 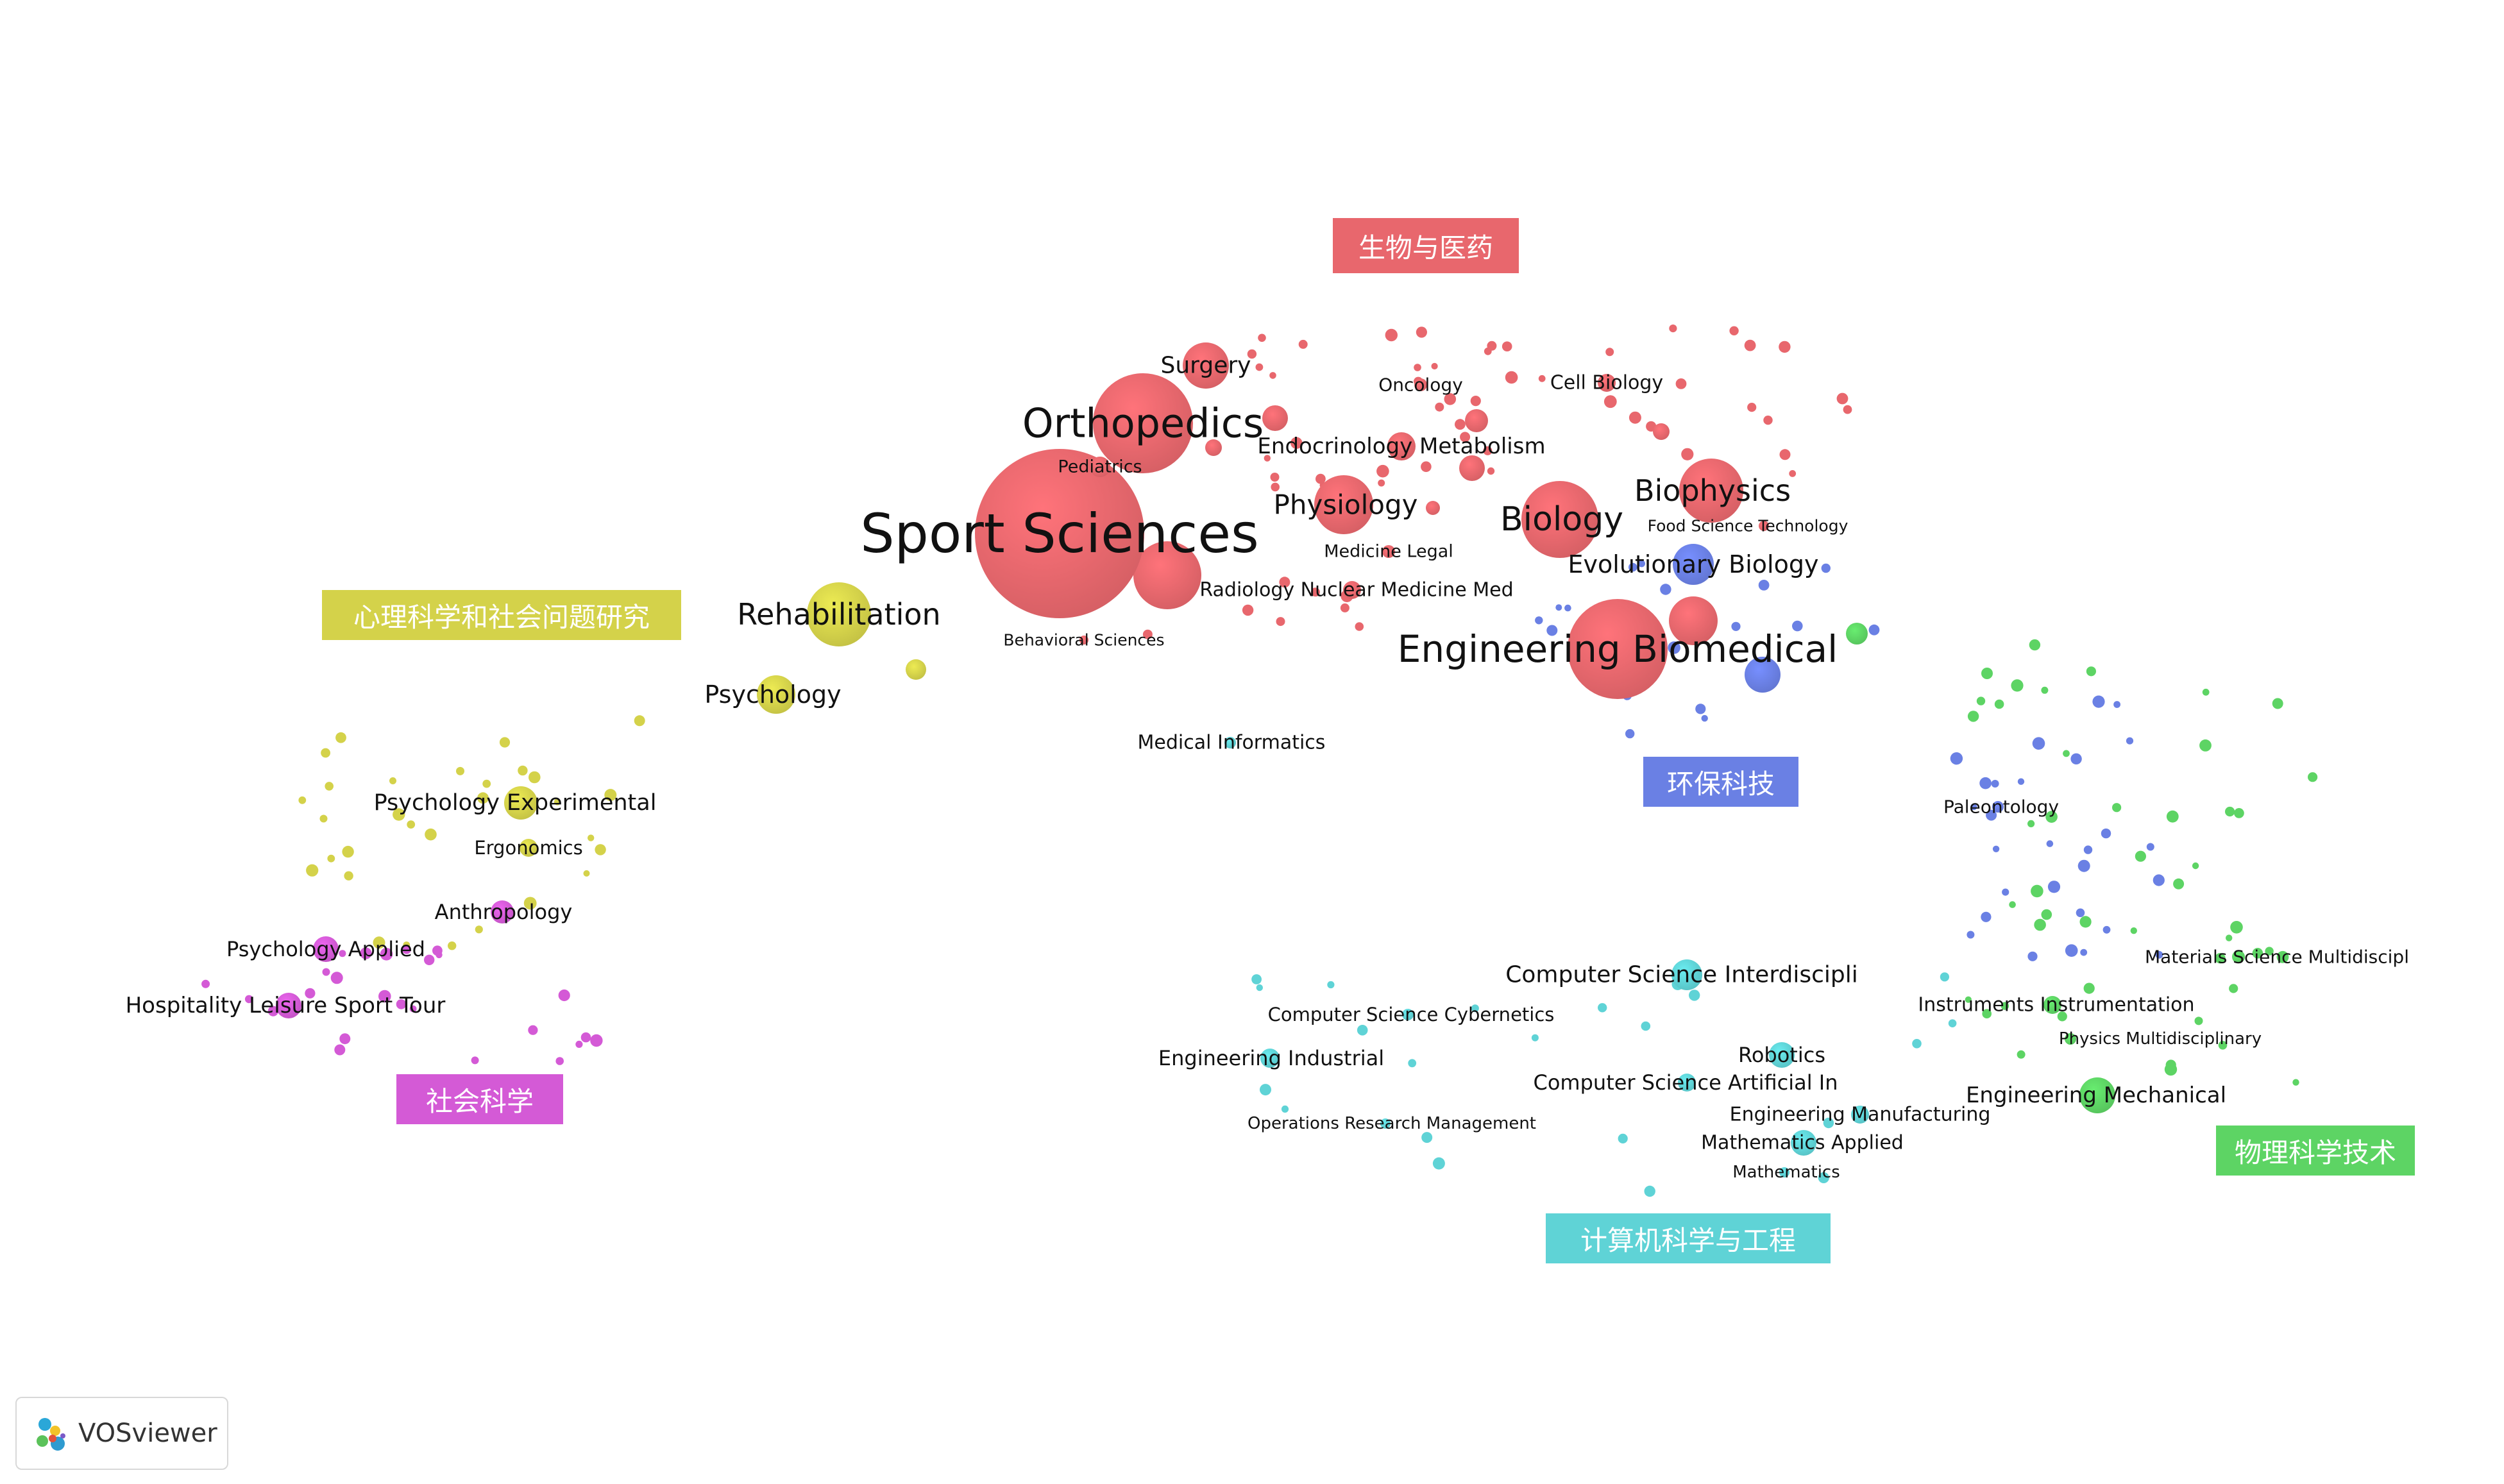 I want to click on node-materials-science-multidiscipl, so click(x=2238, y=956).